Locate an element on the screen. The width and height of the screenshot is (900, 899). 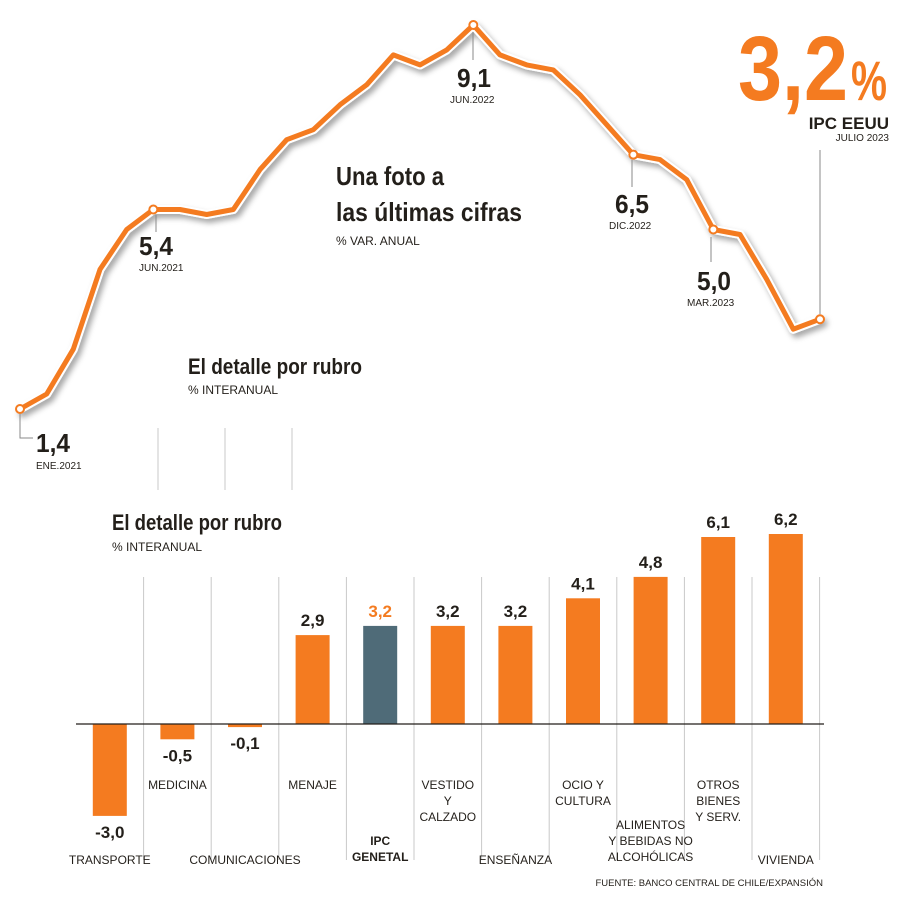
annotation-value: 1,4 is located at coordinates (53, 443).